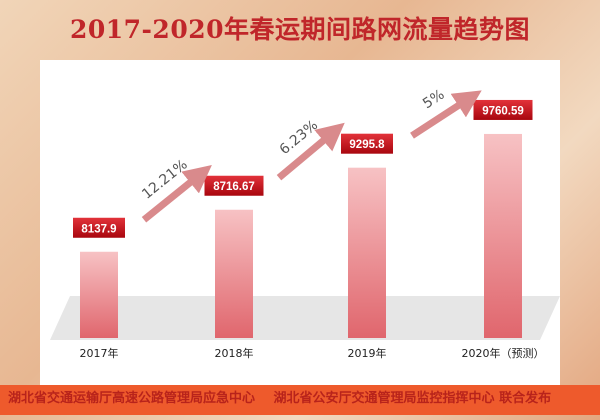 The image size is (600, 420). Describe the element at coordinates (367, 353) in the screenshot. I see `x-tick-label-2: 2019年` at that location.